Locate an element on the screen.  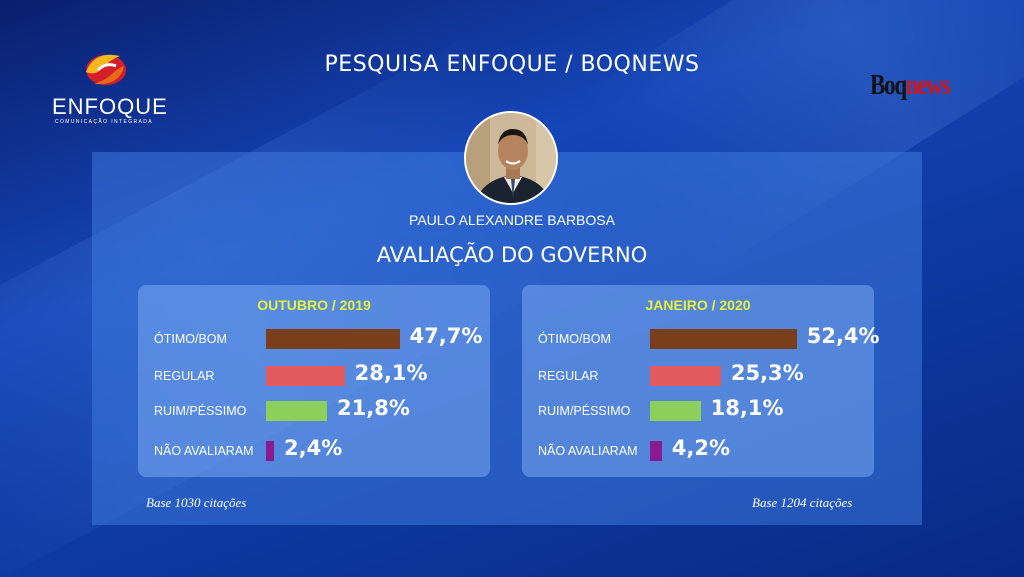
bar-row: RUIM/PÉSSIMO 18,1% is located at coordinates (698, 411).